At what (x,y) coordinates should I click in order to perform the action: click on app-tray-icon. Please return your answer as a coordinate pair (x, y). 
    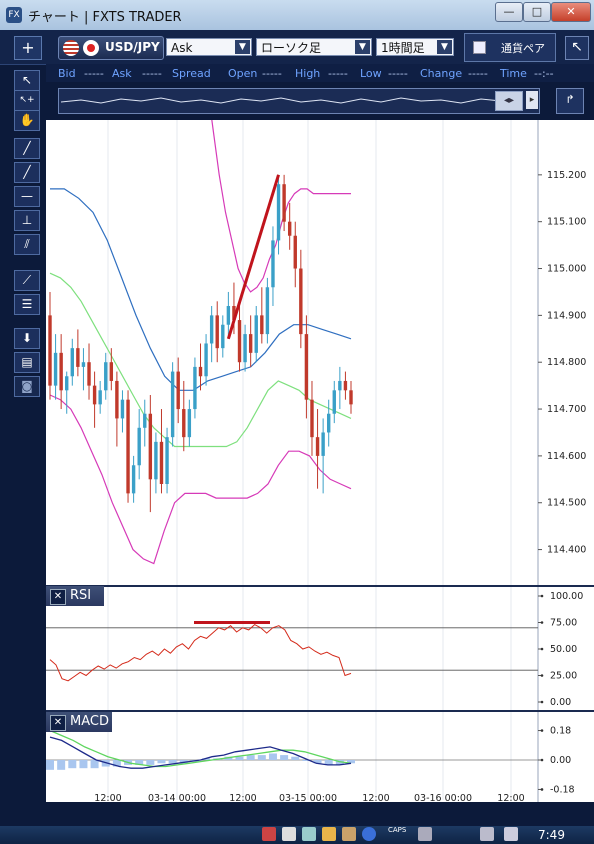
    Looking at the image, I should click on (289, 834).